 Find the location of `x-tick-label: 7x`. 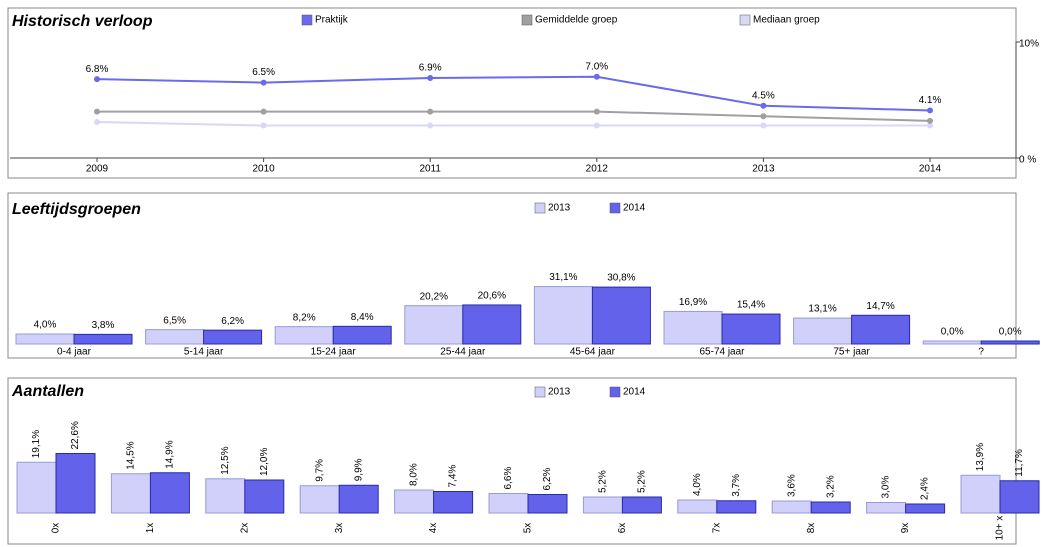

x-tick-label: 7x is located at coordinates (716, 528).